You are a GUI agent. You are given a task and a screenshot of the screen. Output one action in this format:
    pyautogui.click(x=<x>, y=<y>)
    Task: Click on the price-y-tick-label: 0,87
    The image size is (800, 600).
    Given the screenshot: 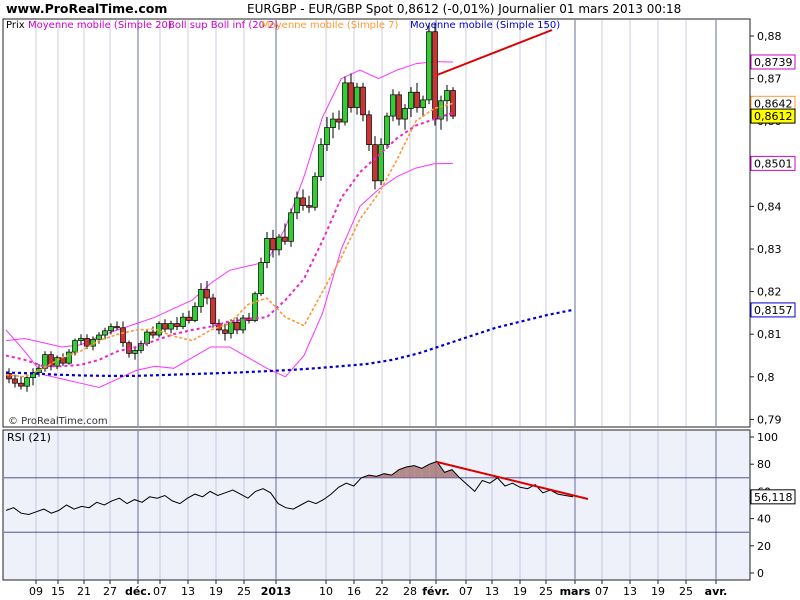 What is the action you would take?
    pyautogui.click(x=769, y=79)
    